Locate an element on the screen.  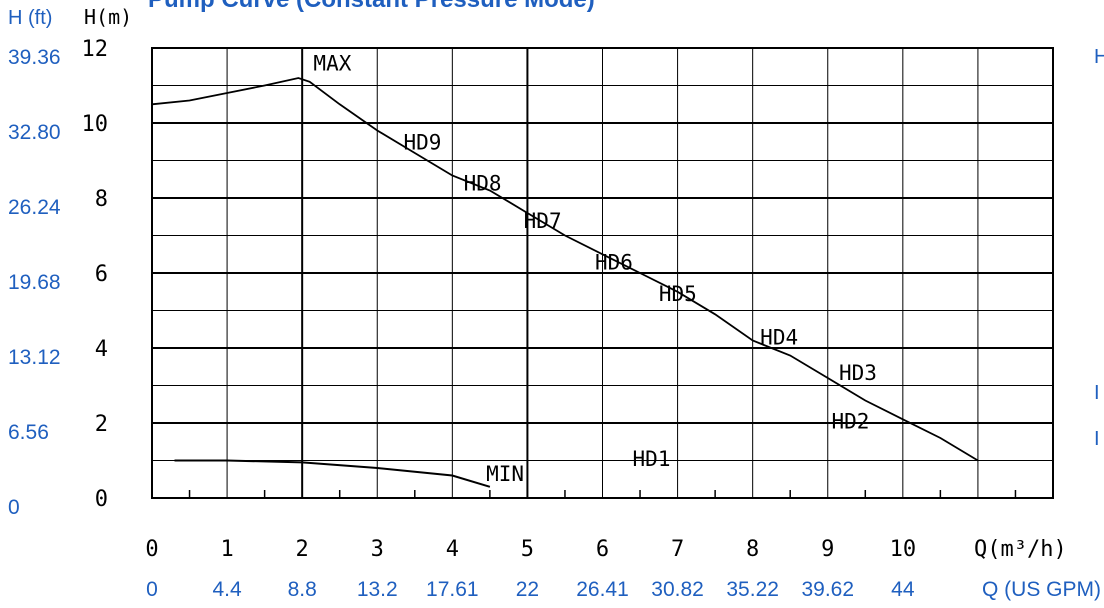
right-edge-text-3: I is located at coordinates (1097, 439).